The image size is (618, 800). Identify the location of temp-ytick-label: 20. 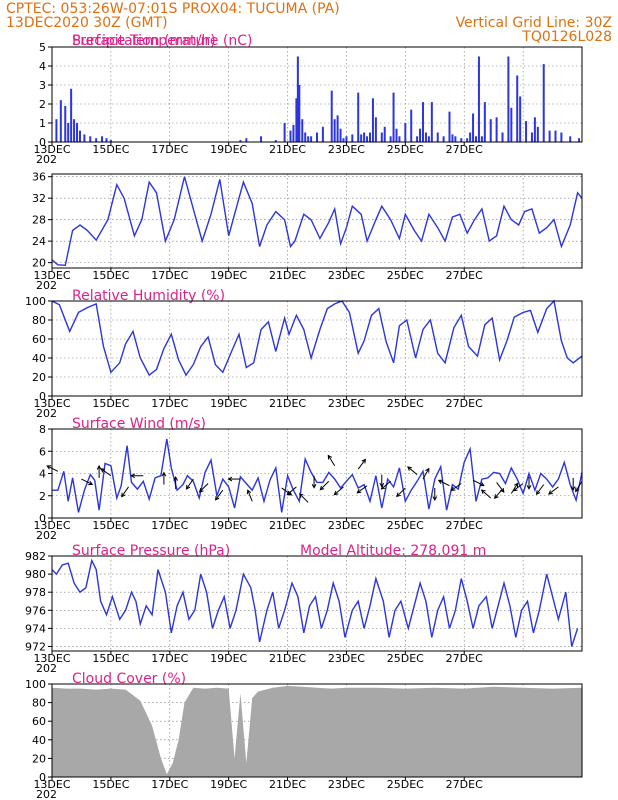
(39, 263).